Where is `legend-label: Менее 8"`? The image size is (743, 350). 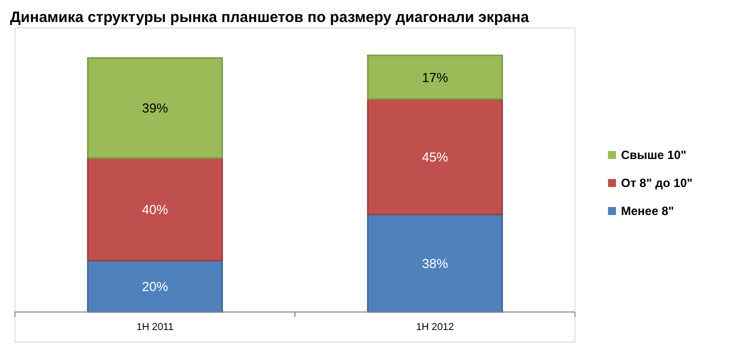 legend-label: Менее 8" is located at coordinates (647, 211).